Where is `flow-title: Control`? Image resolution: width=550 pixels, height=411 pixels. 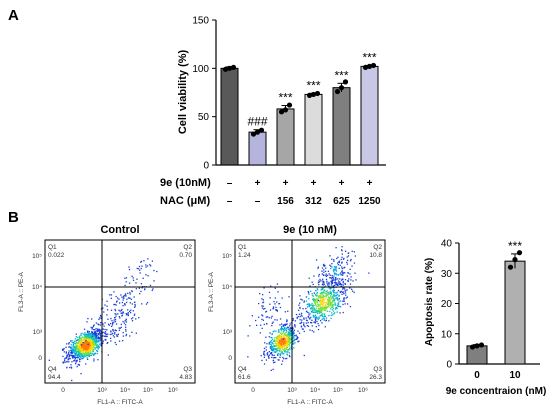
flow-title: Control is located at coordinates (119, 230).